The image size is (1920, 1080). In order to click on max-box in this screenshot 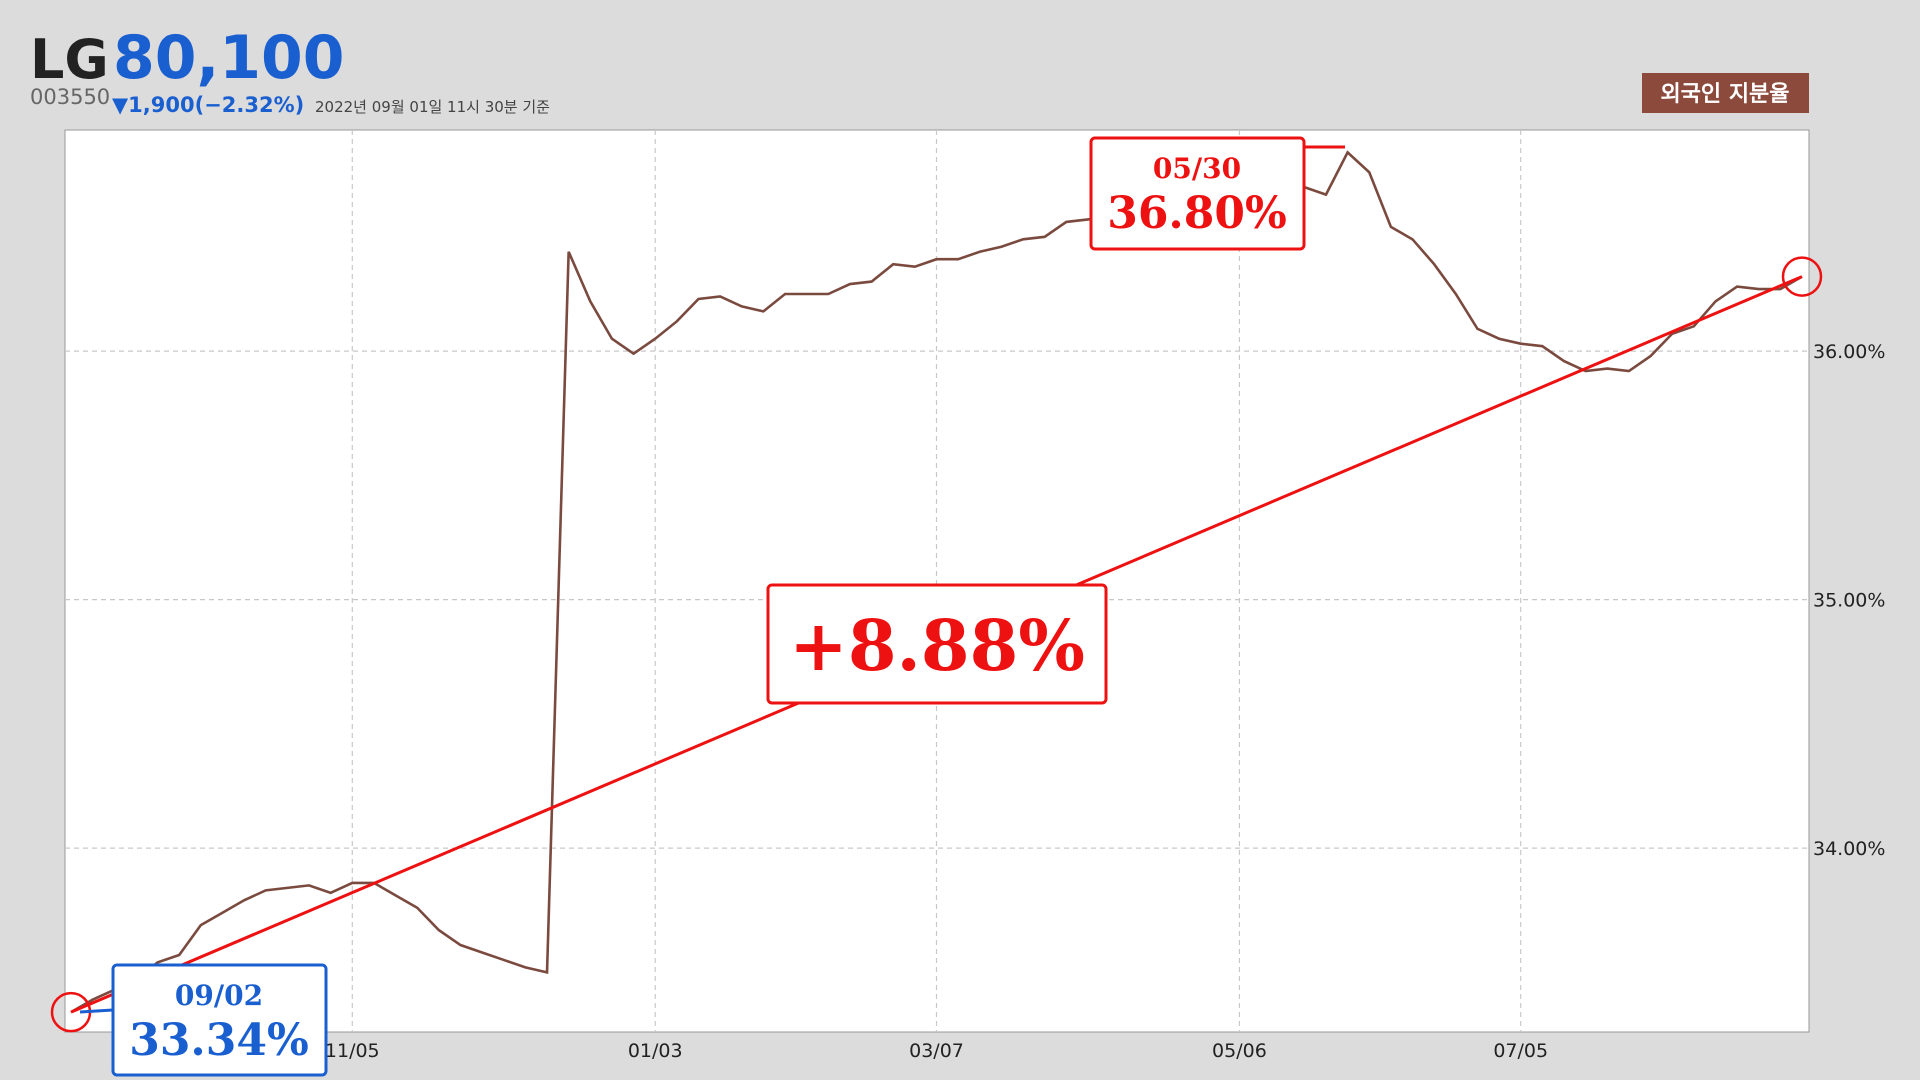, I will do `click(1197, 193)`.